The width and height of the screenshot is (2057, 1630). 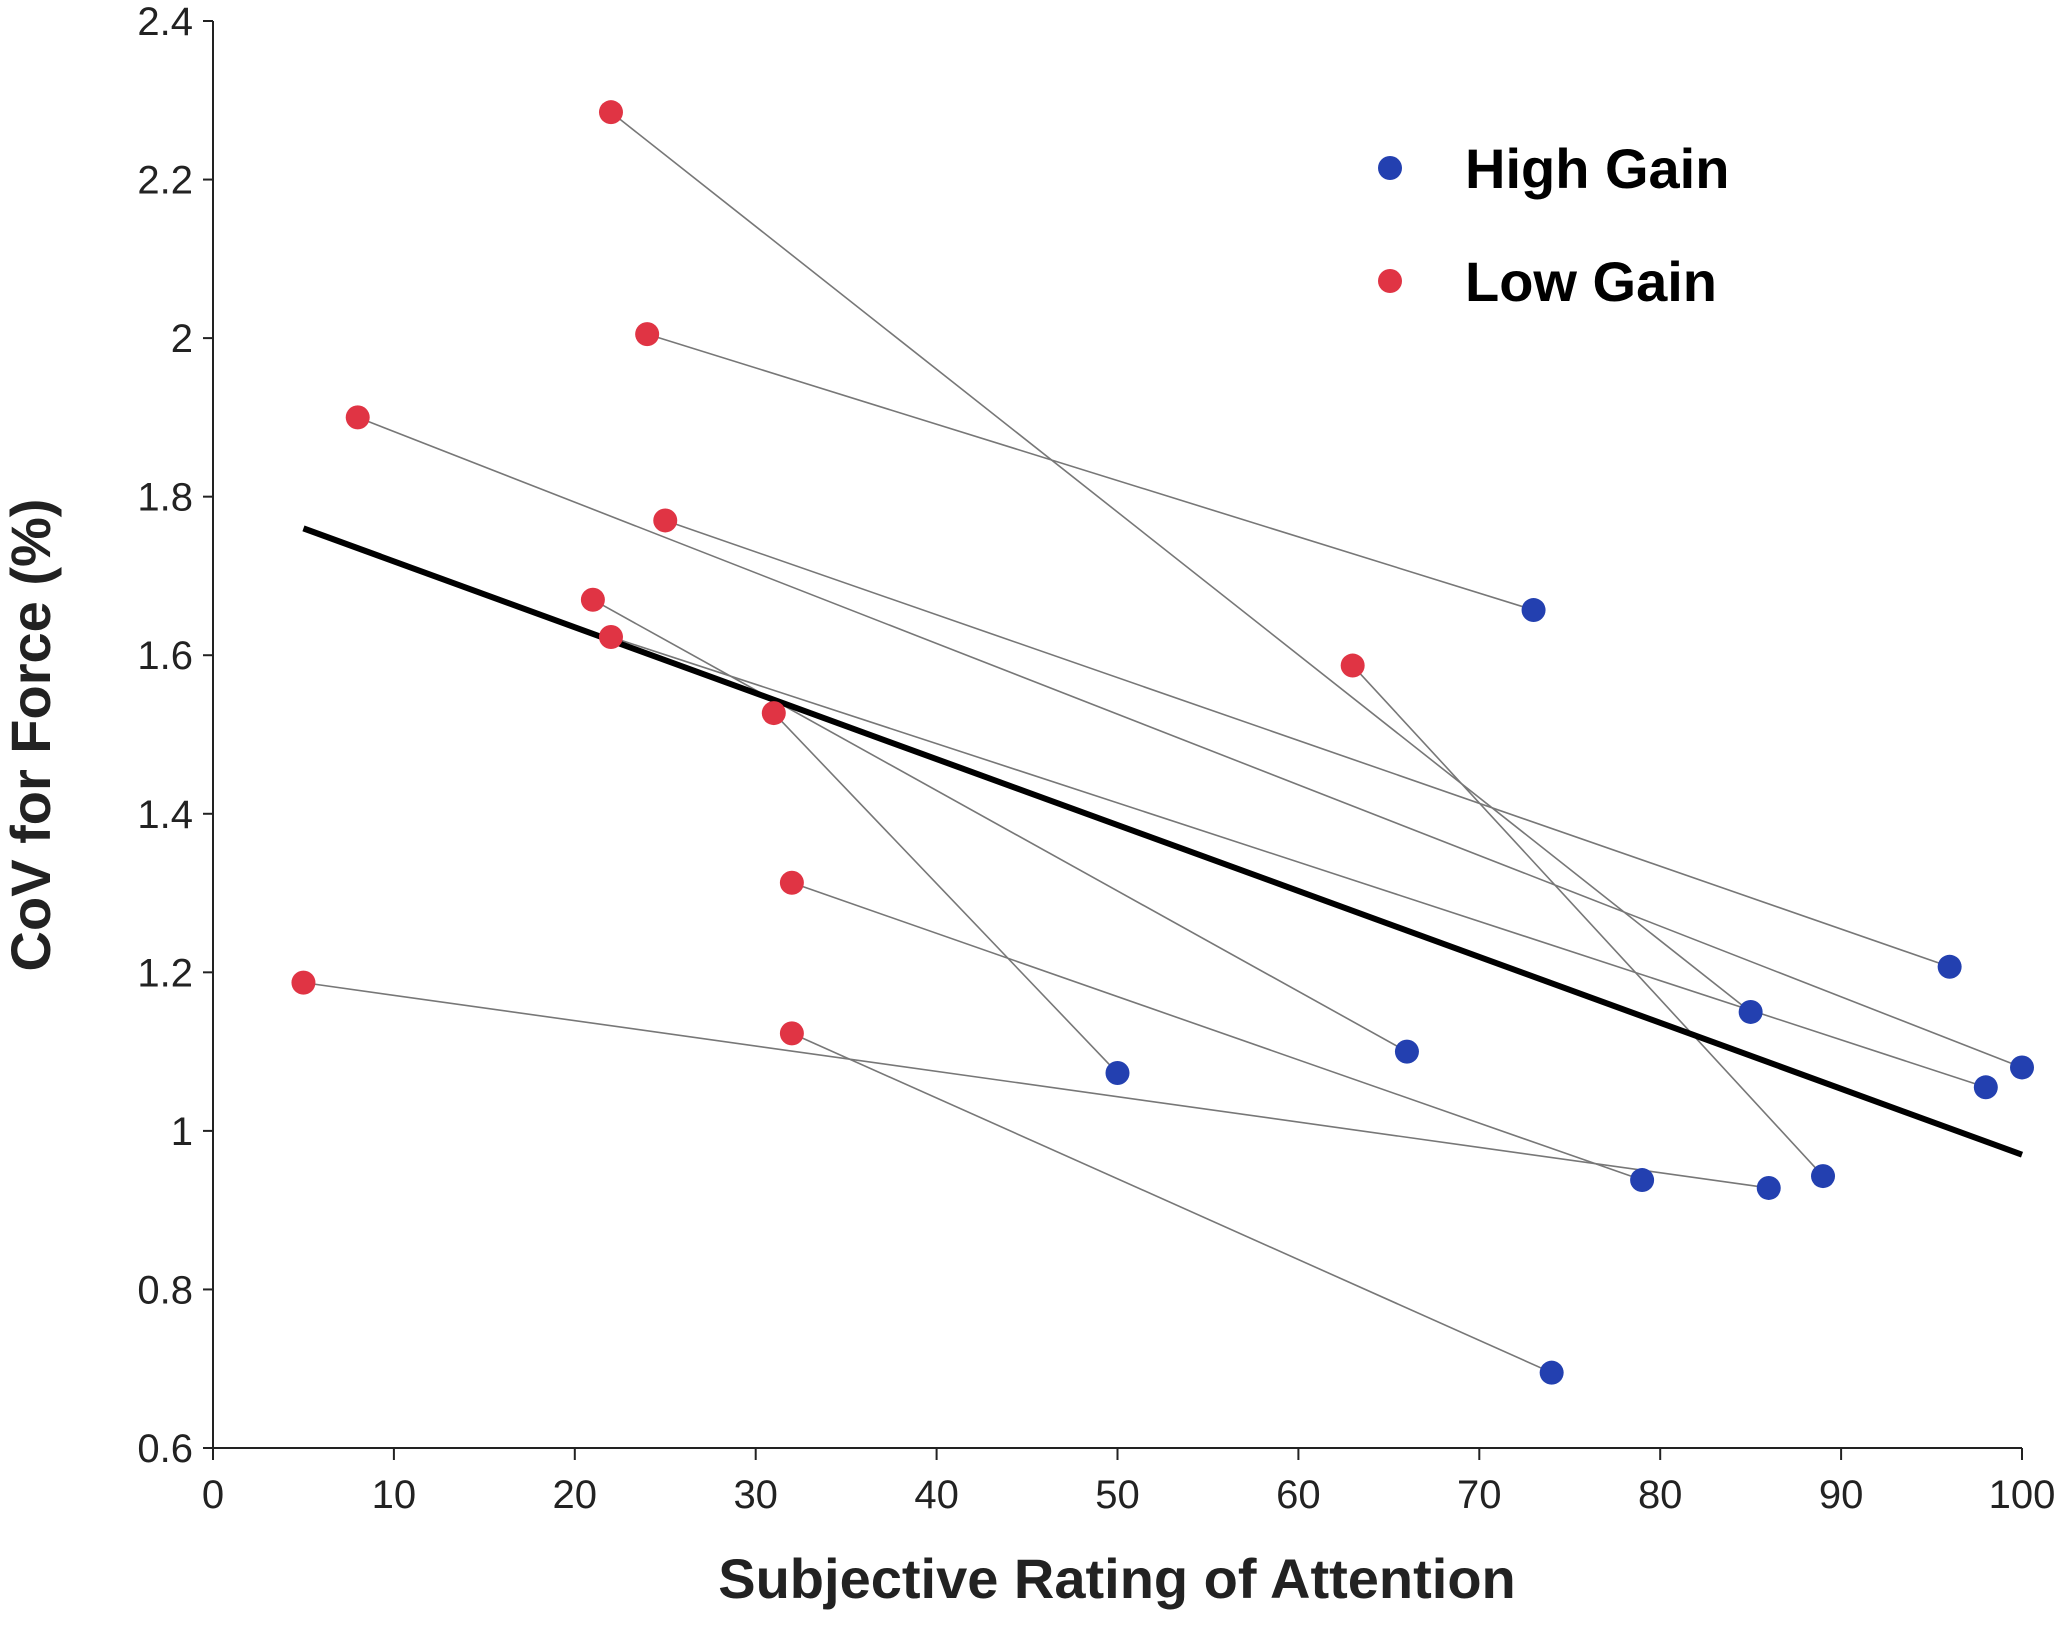 I want to click on x-tick-label: 0, so click(x=213, y=1495).